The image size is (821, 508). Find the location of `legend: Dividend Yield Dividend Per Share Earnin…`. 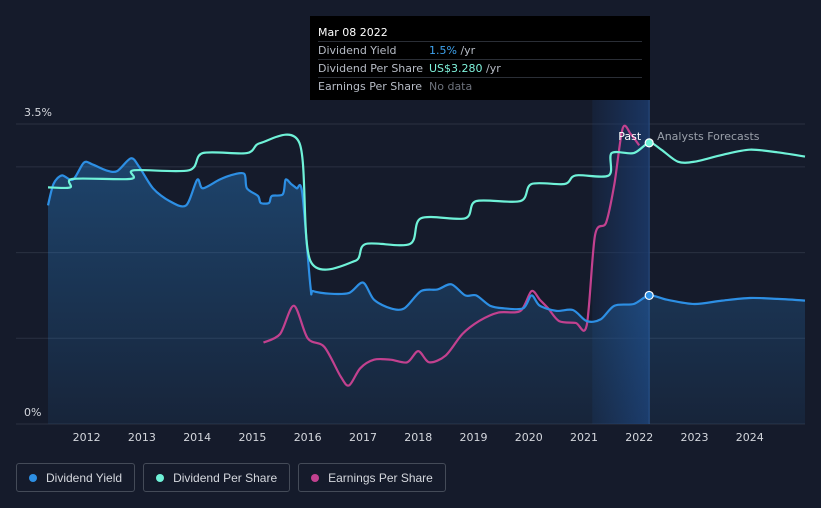

legend: Dividend Yield Dividend Per Share Earnin… is located at coordinates (231, 477).